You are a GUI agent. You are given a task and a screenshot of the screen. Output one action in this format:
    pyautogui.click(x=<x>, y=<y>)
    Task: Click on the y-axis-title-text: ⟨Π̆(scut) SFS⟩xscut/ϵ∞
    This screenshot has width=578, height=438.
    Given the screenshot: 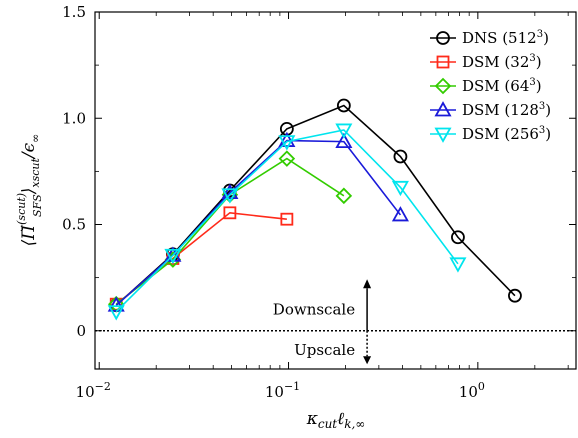 What is the action you would take?
    pyautogui.click(x=29, y=190)
    